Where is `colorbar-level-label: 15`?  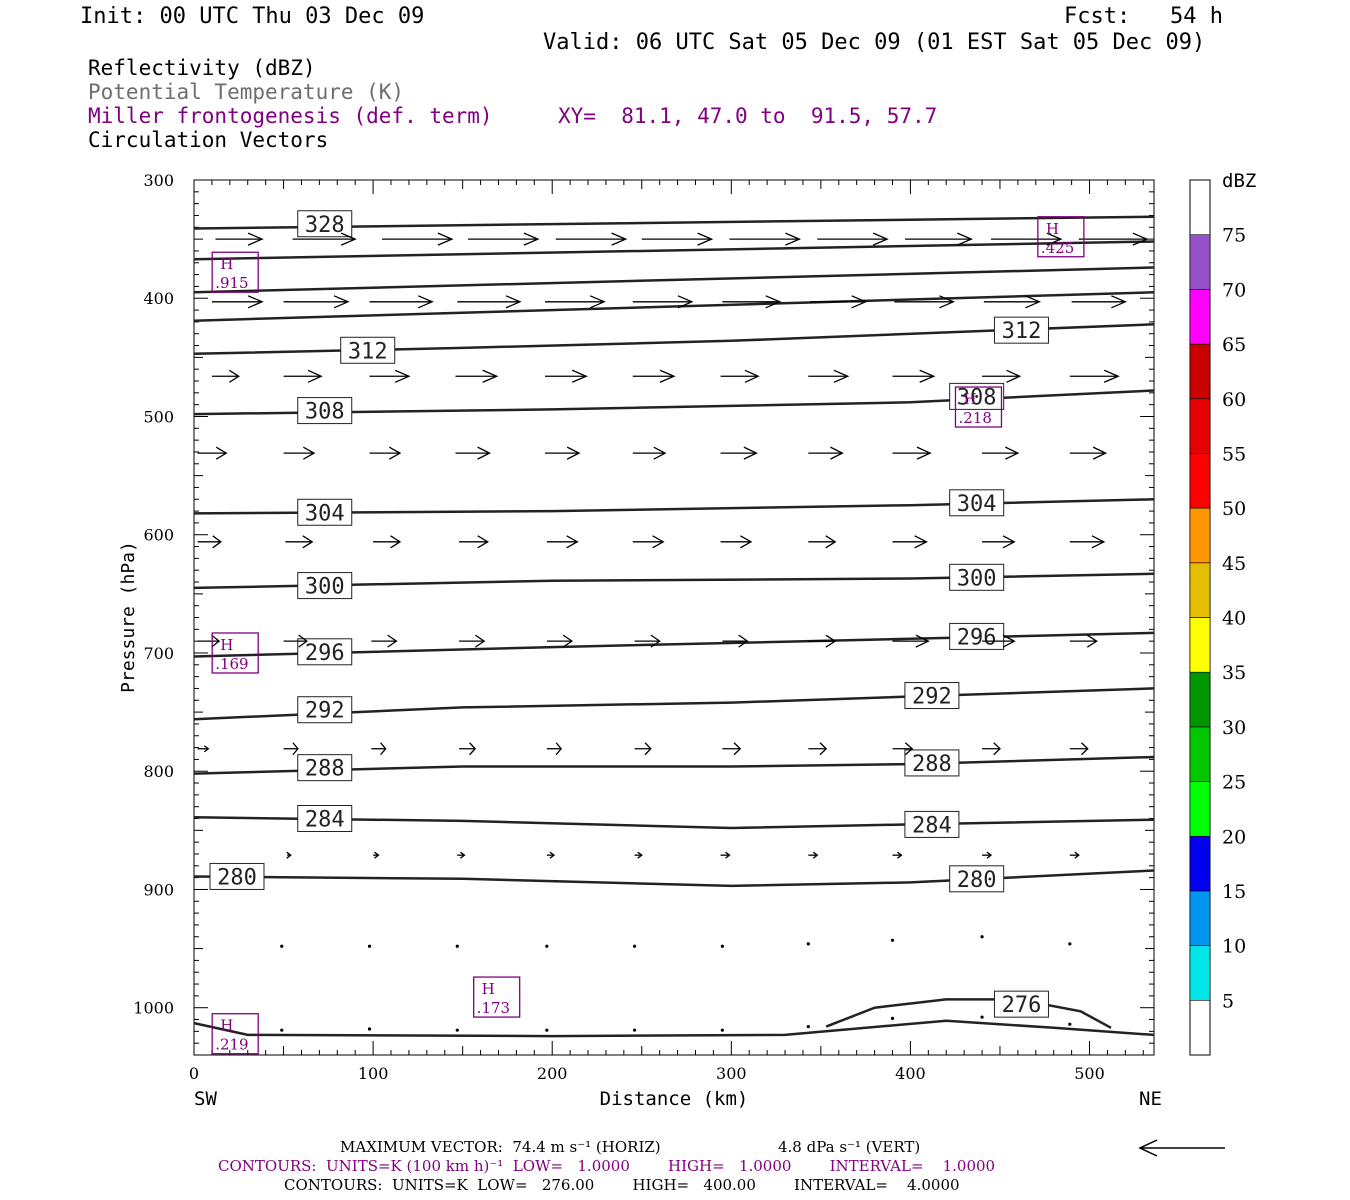 colorbar-level-label: 15 is located at coordinates (1234, 892).